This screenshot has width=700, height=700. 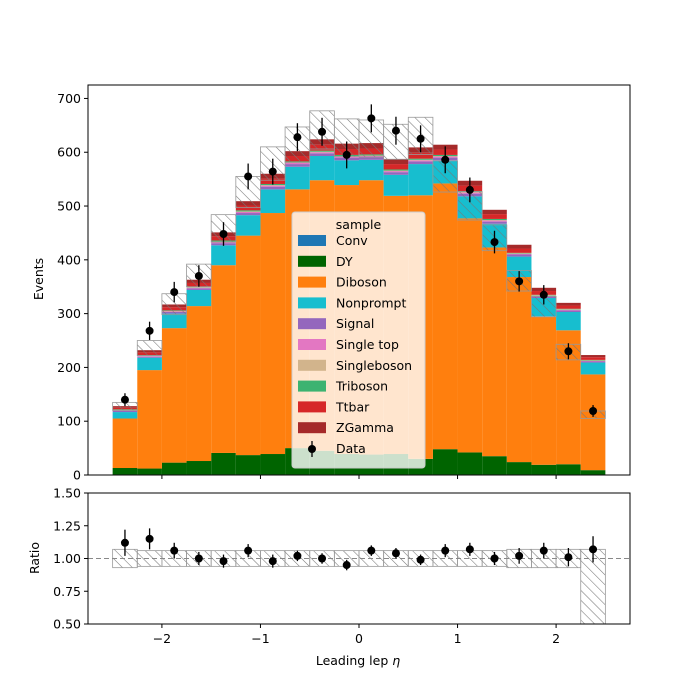 What do you see at coordinates (67, 624) in the screenshot?
I see `ratio-y-tick-label: 0.50` at bounding box center [67, 624].